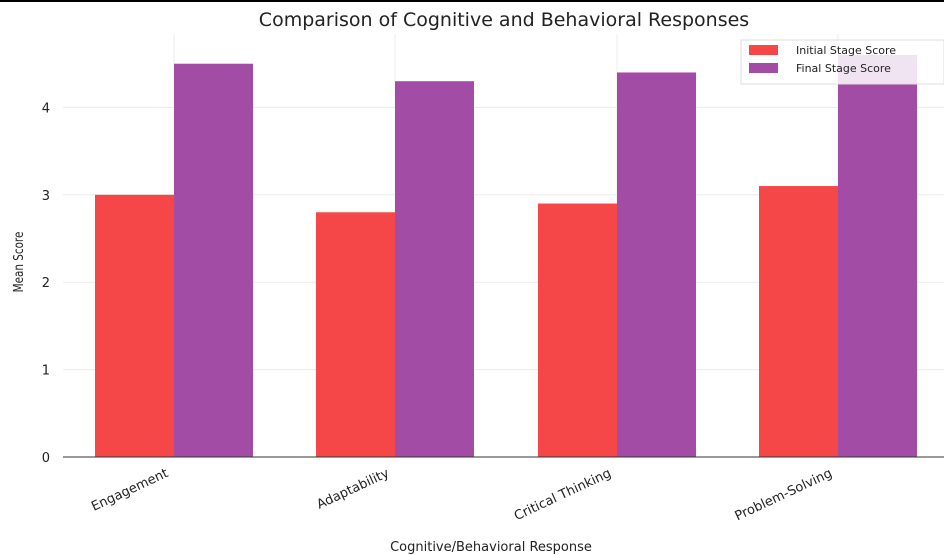 Image resolution: width=944 pixels, height=555 pixels. What do you see at coordinates (353, 489) in the screenshot?
I see `x-category-label: Adaptability` at bounding box center [353, 489].